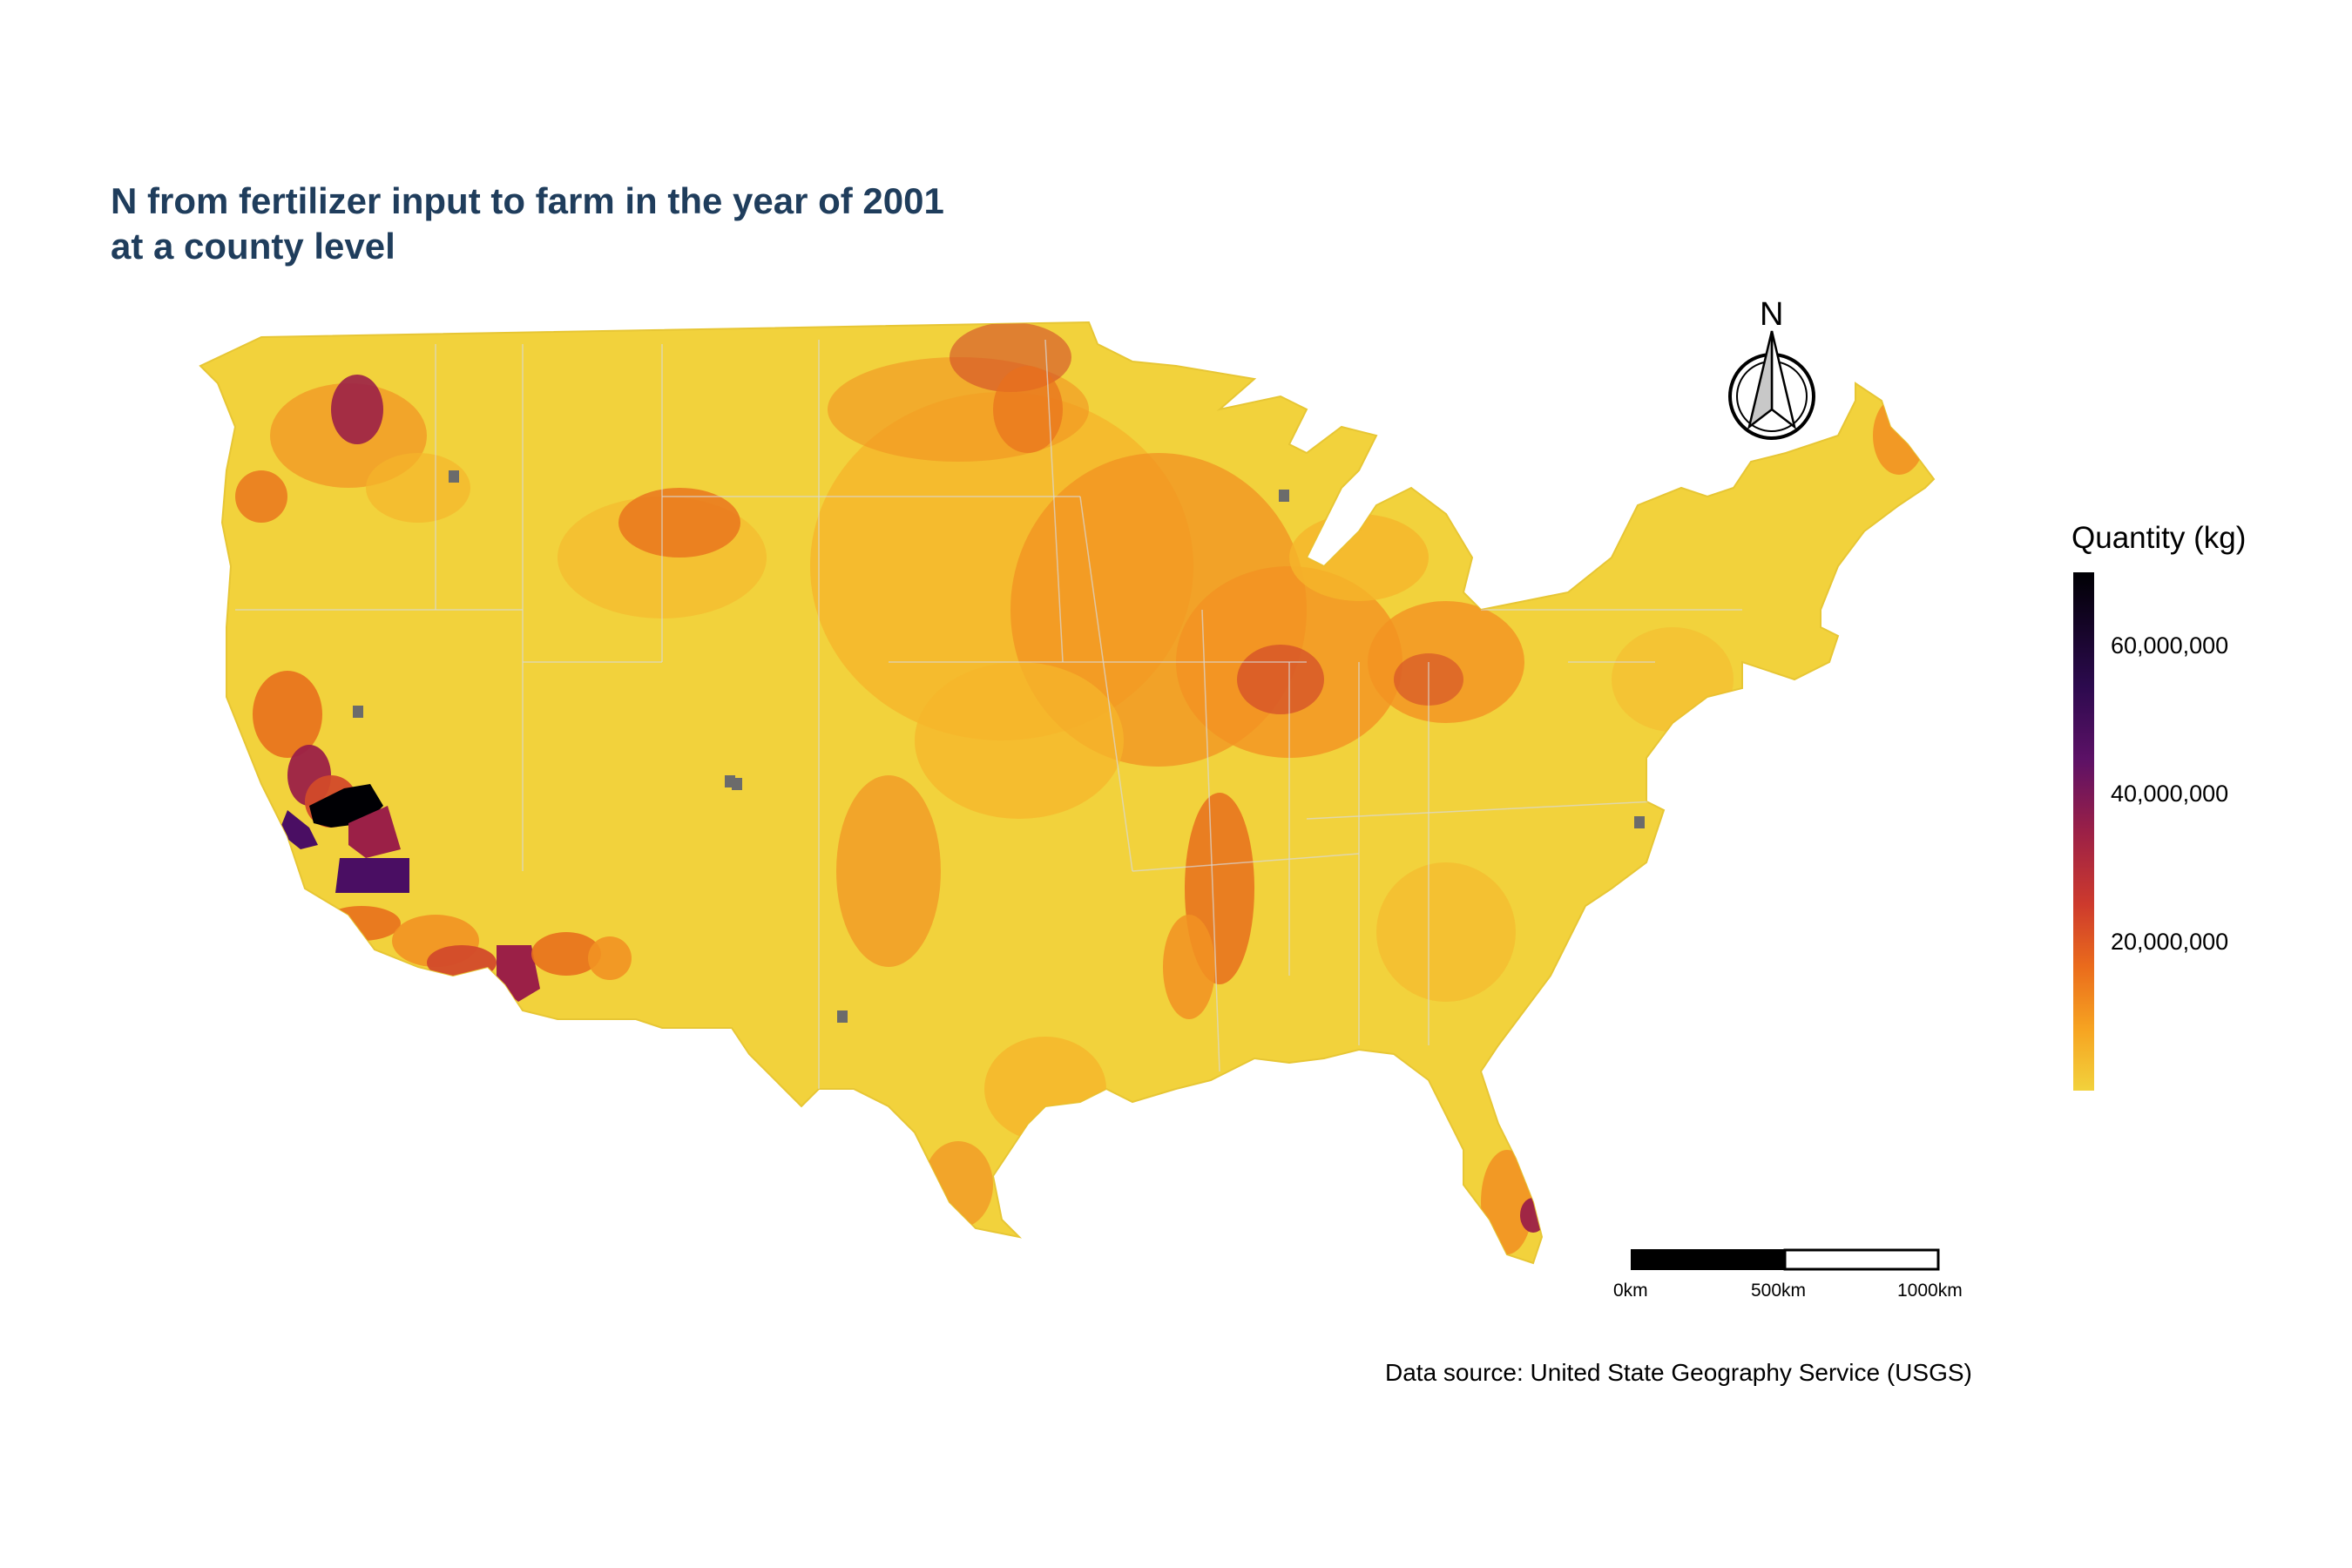 This screenshot has width=2352, height=1568. What do you see at coordinates (372, 875) in the screenshot?
I see `county-region-kern` at bounding box center [372, 875].